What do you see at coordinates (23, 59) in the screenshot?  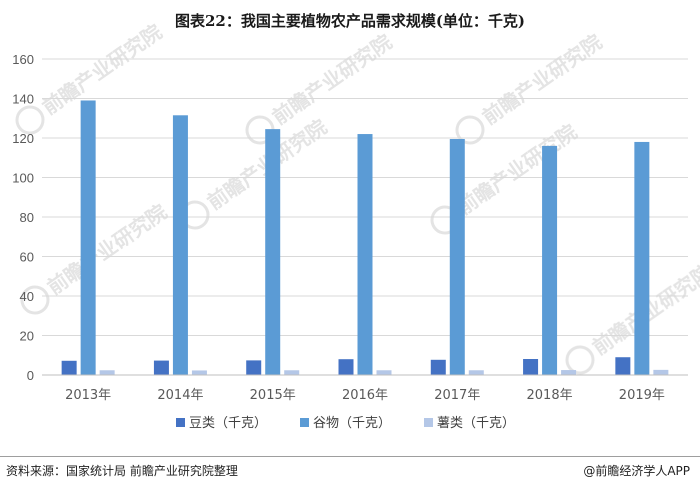 I see `y-tick-label: 160` at bounding box center [23, 59].